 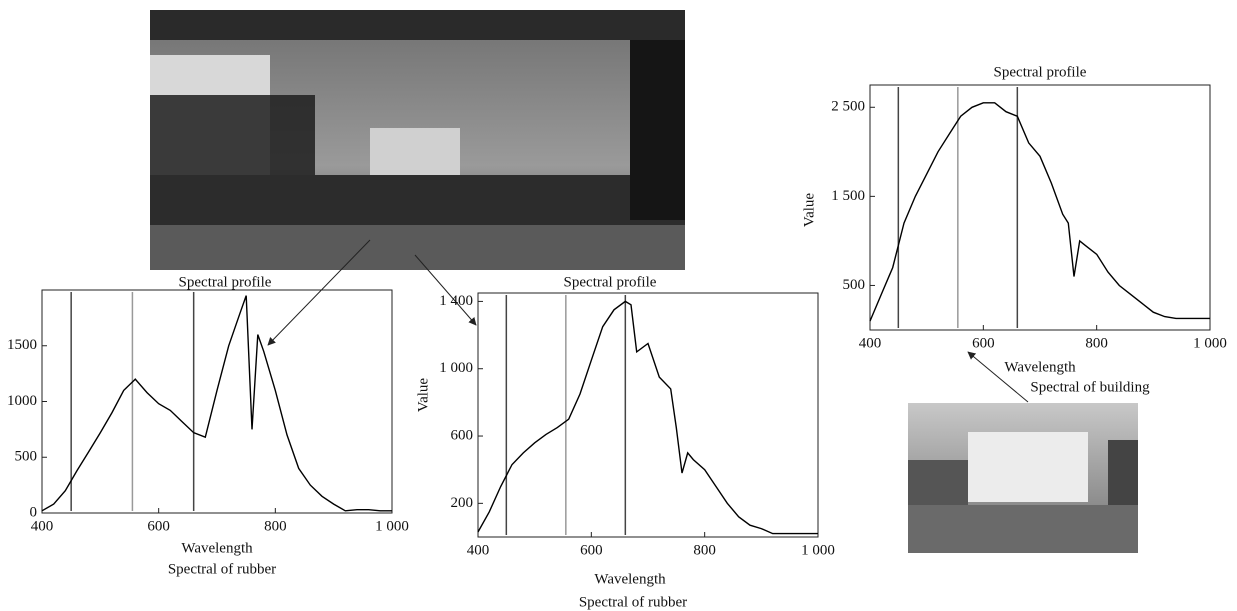 I want to click on caption: Spectral of building, so click(x=1090, y=387).